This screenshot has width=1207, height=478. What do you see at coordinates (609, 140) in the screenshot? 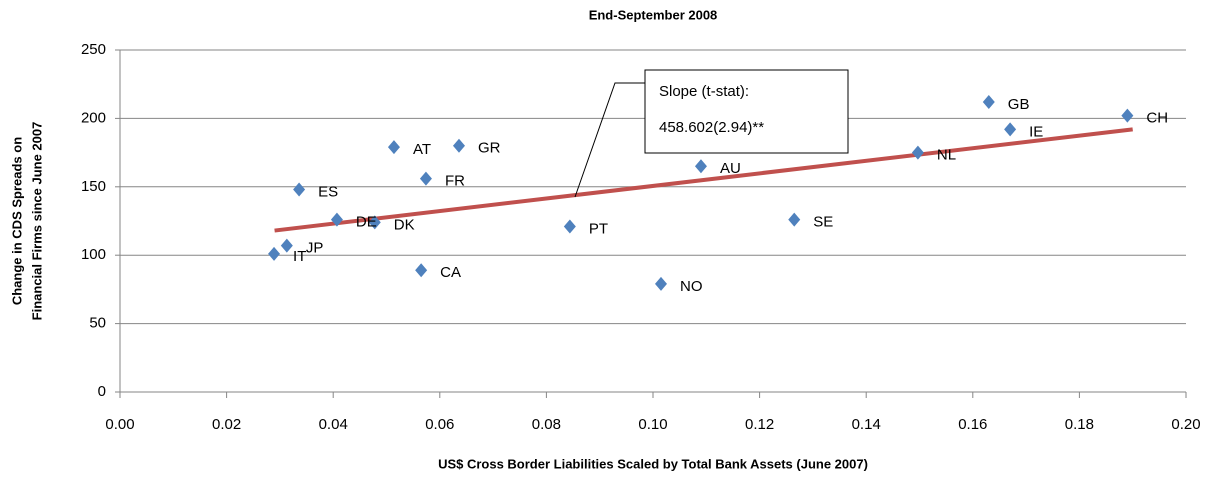
I see `callout-pointer` at bounding box center [609, 140].